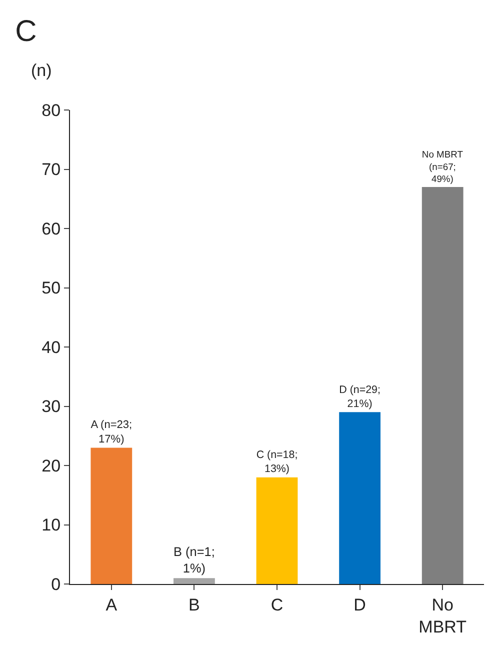  I want to click on y-tick-label: 70, so click(51, 170).